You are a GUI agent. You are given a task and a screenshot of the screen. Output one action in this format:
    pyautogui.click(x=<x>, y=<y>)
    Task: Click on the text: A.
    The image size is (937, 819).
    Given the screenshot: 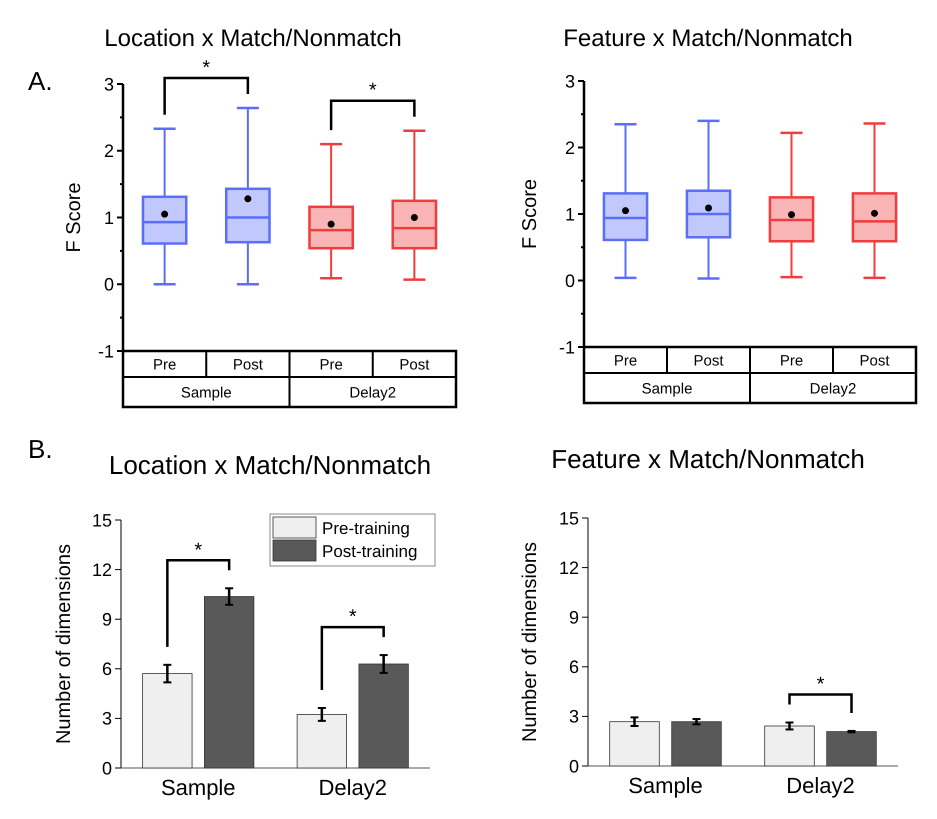 What is the action you would take?
    pyautogui.click(x=40, y=81)
    